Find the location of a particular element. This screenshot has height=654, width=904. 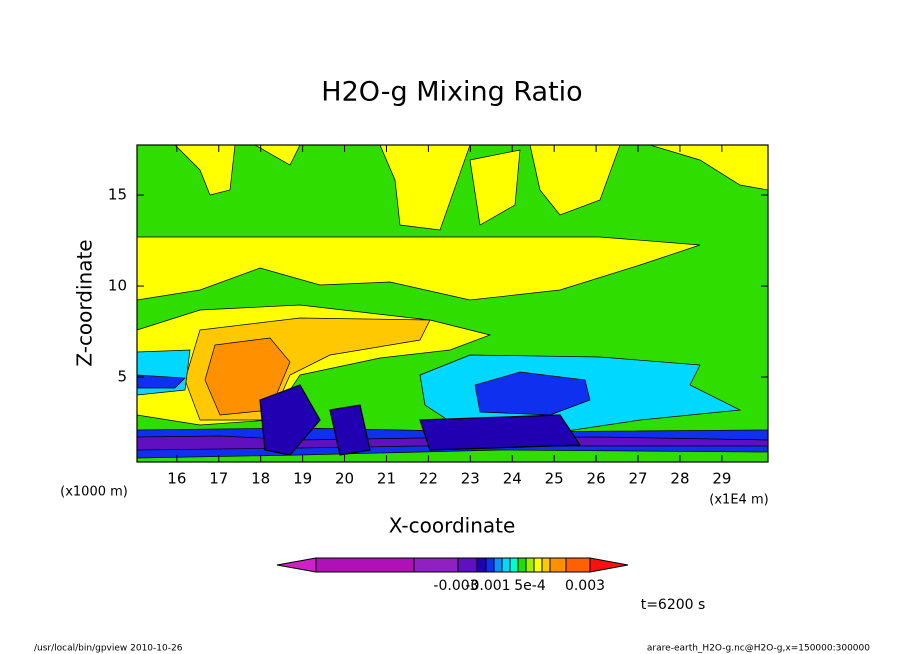

colorbar-label: 0.003 is located at coordinates (585, 586).